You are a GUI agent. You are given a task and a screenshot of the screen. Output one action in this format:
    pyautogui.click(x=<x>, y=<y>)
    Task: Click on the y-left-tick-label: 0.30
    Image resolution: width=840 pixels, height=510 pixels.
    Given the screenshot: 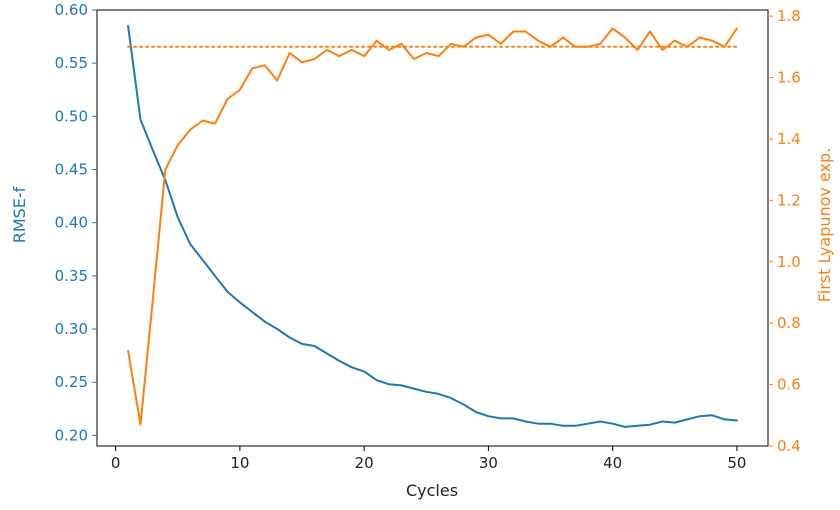 What is the action you would take?
    pyautogui.click(x=71, y=329)
    